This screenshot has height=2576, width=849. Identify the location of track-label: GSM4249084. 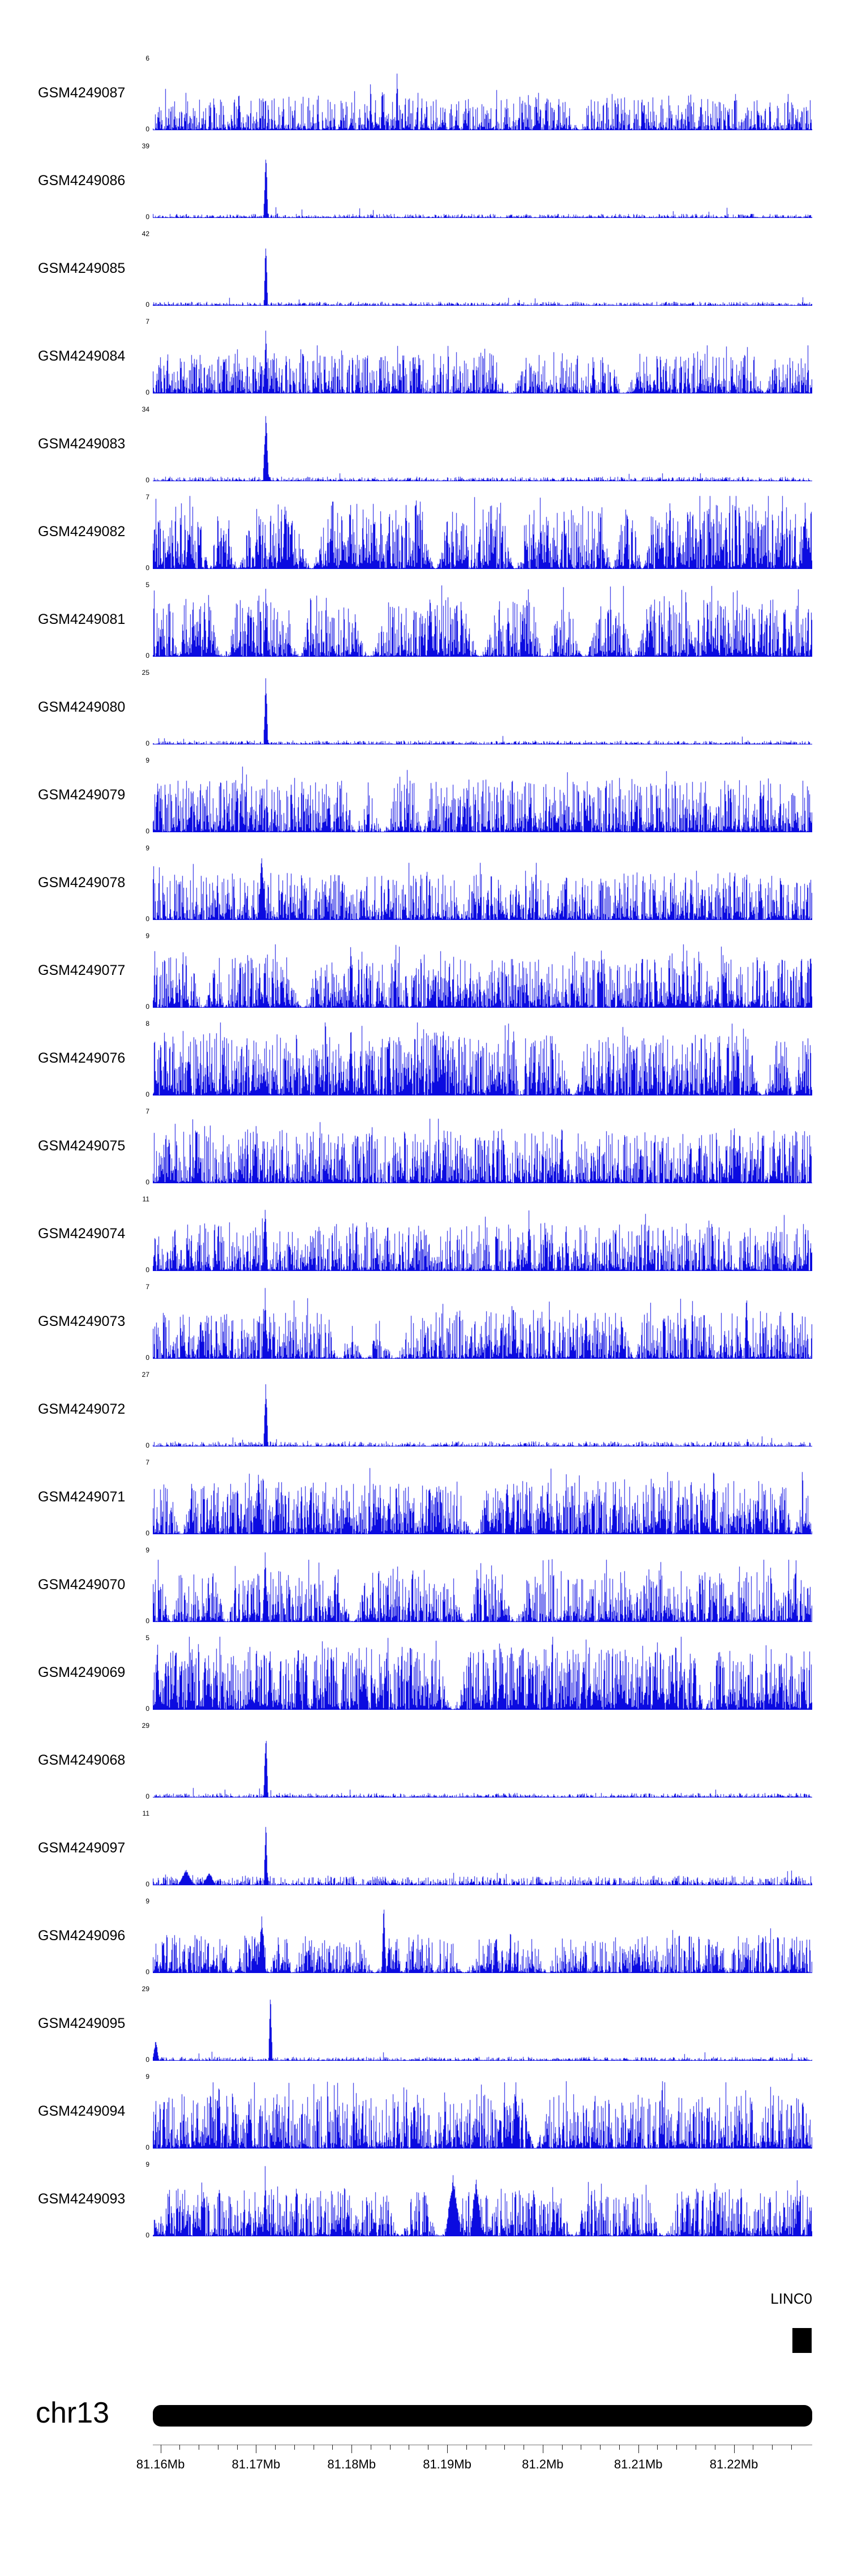
(82, 356).